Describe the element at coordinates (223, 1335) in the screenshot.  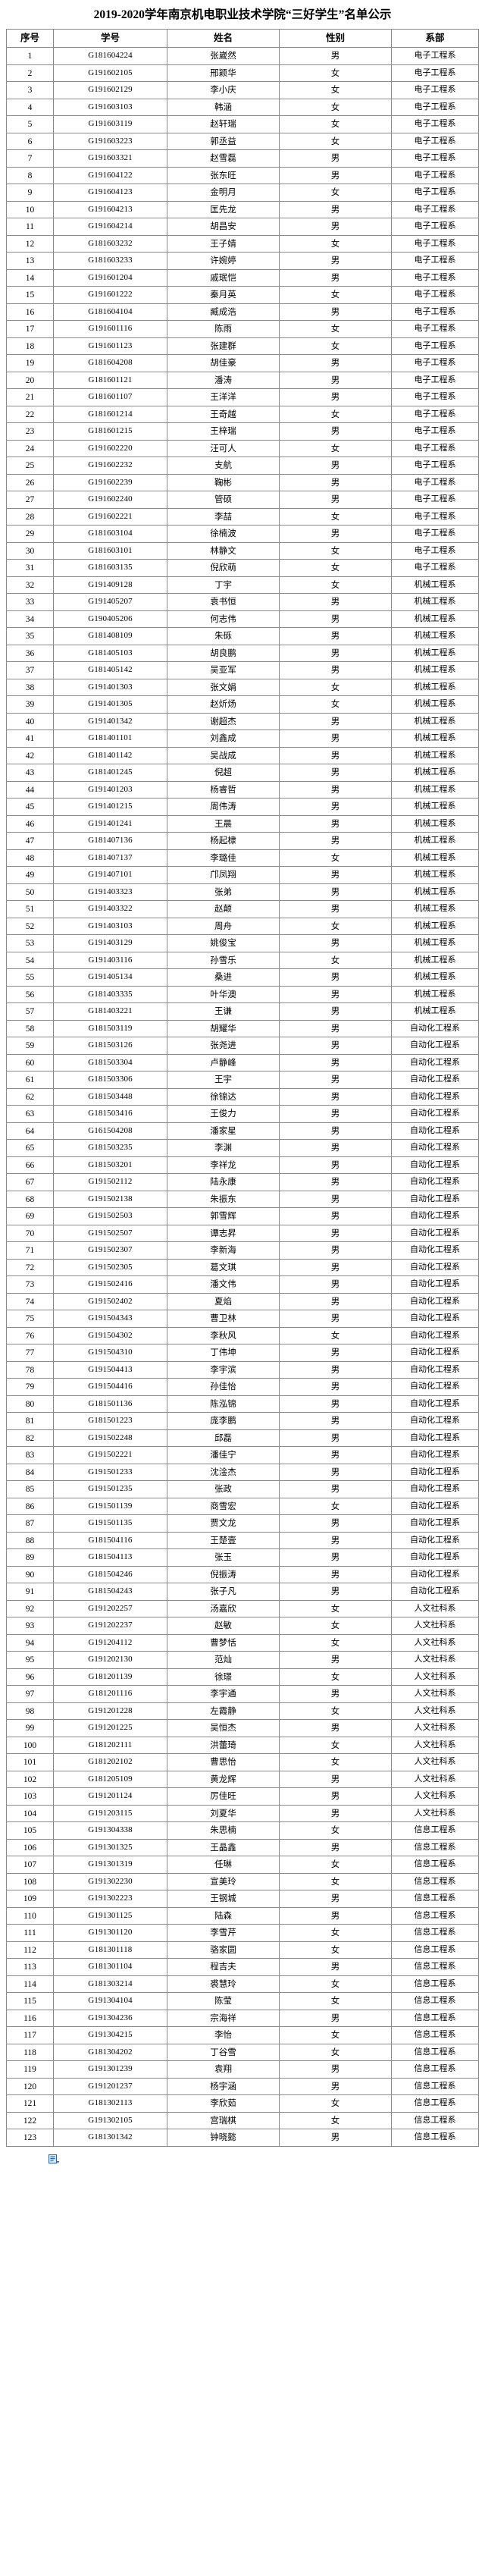
I see `cell-name: 李秋风` at that location.